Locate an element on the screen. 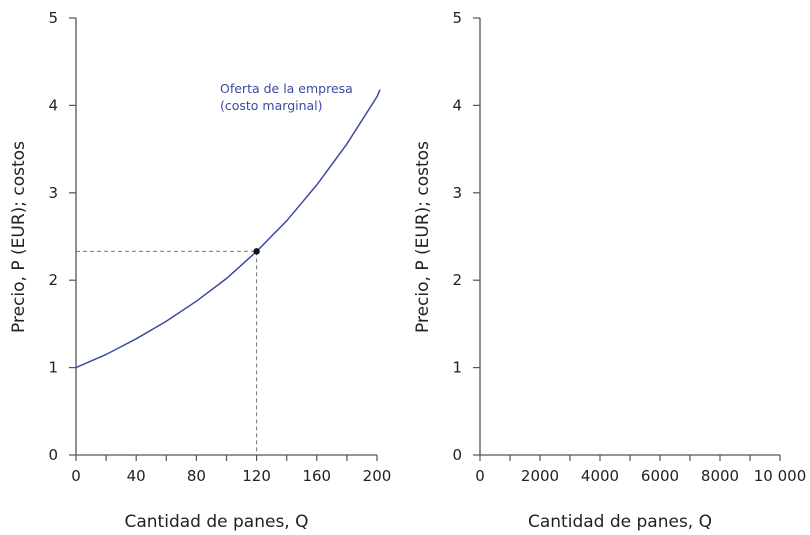  curve-label-line2: (costo marginal) is located at coordinates (271, 105).